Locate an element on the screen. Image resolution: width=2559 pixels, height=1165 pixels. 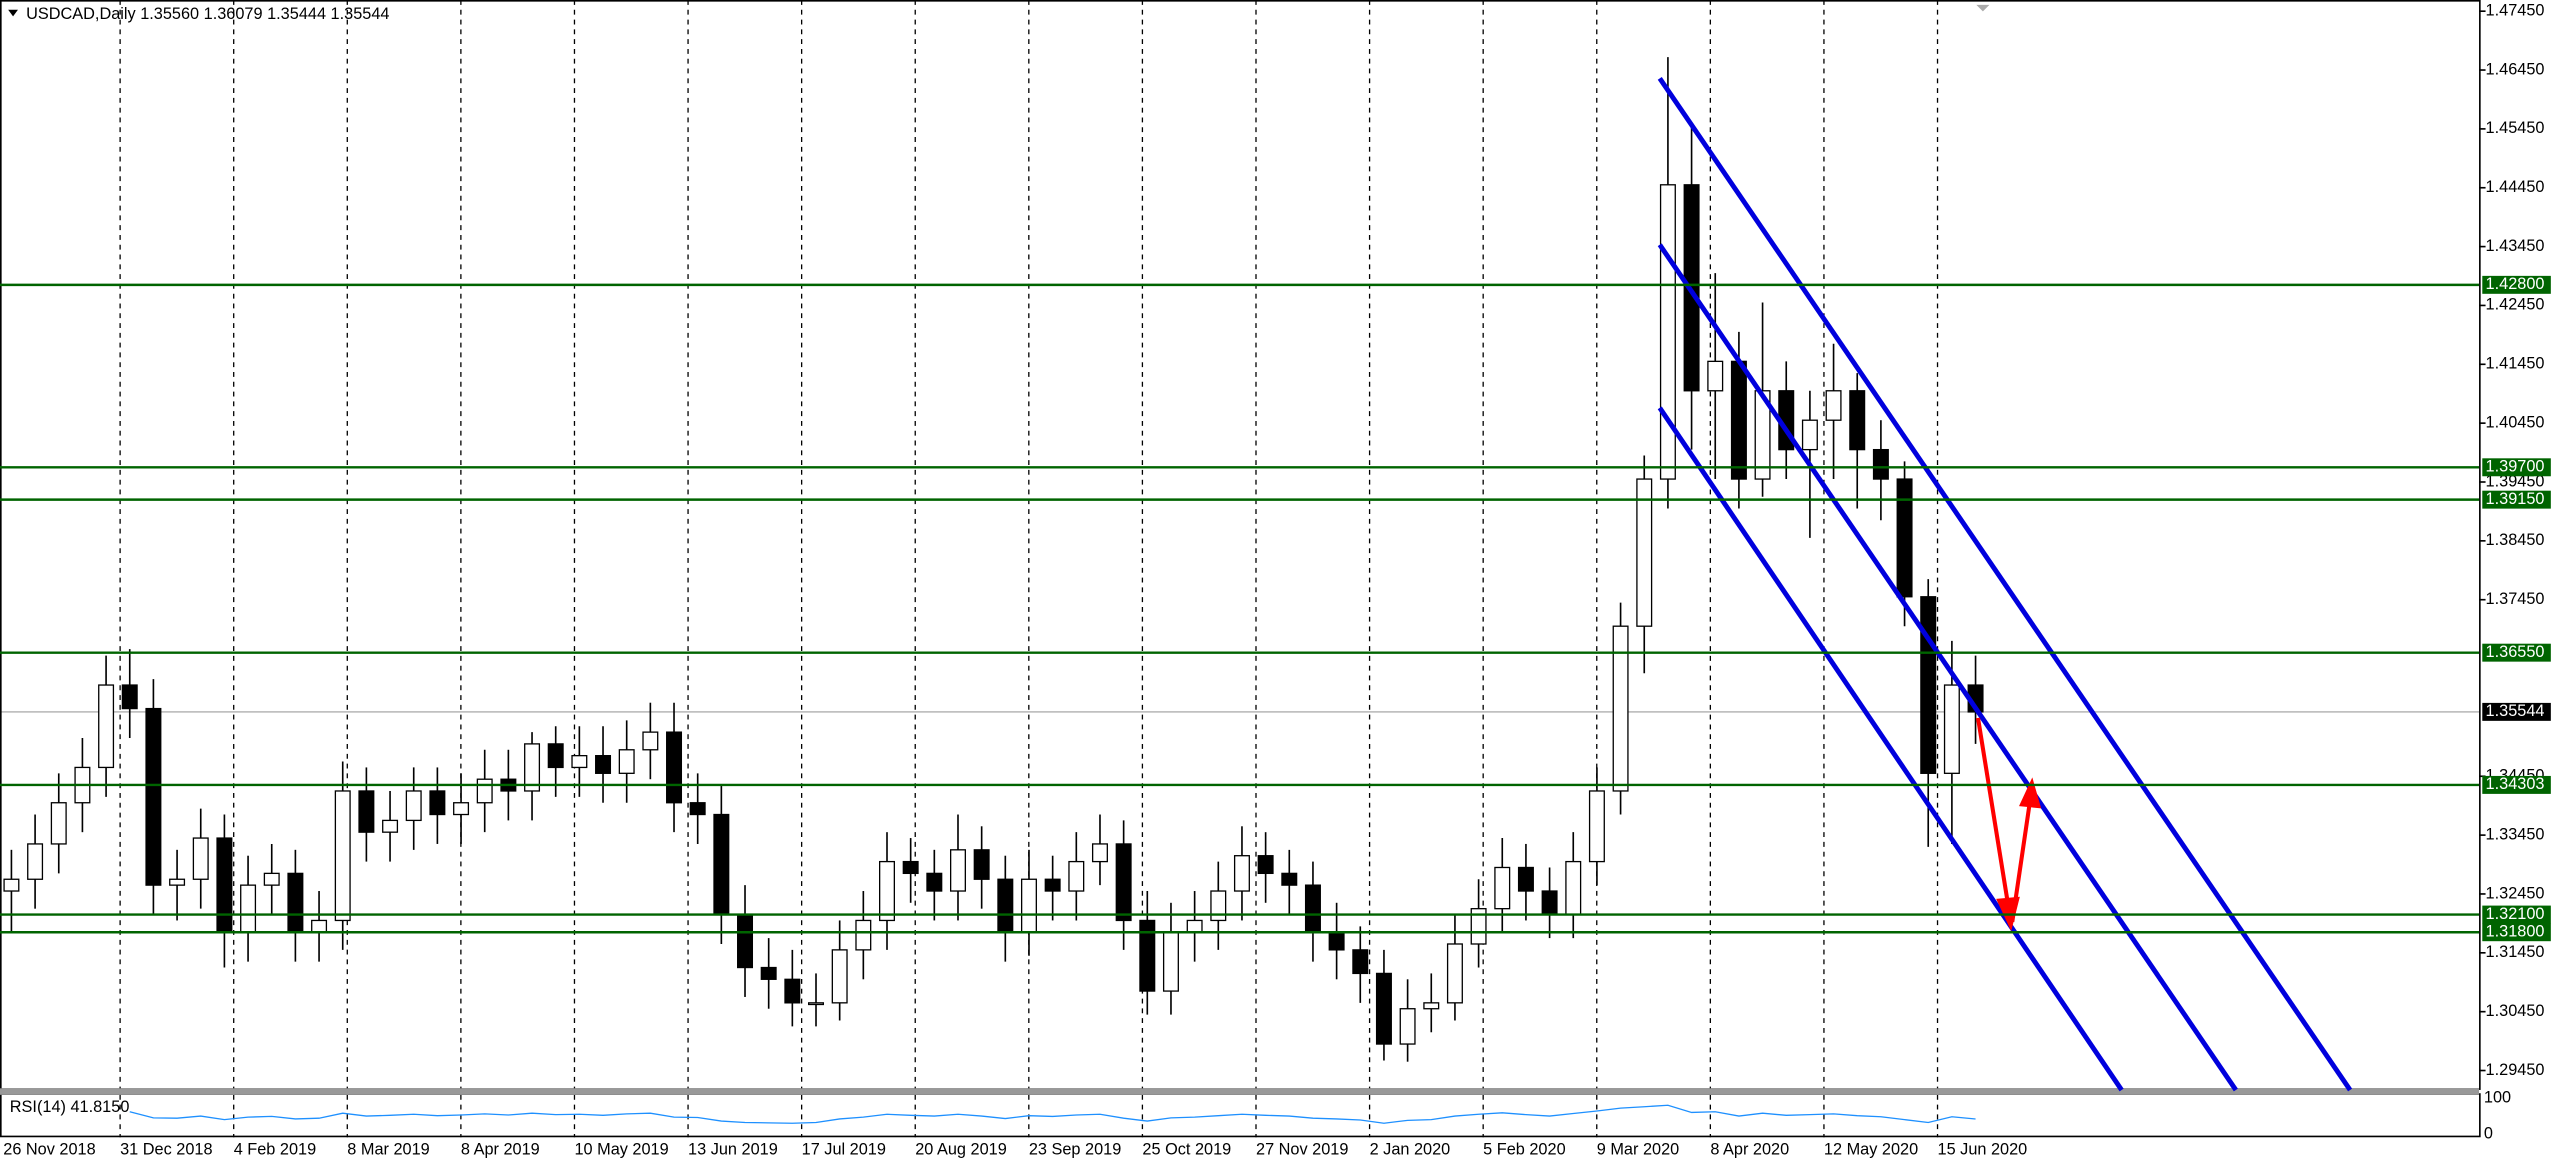
x-tick-label: 13 Jun 2019 is located at coordinates (733, 1150).